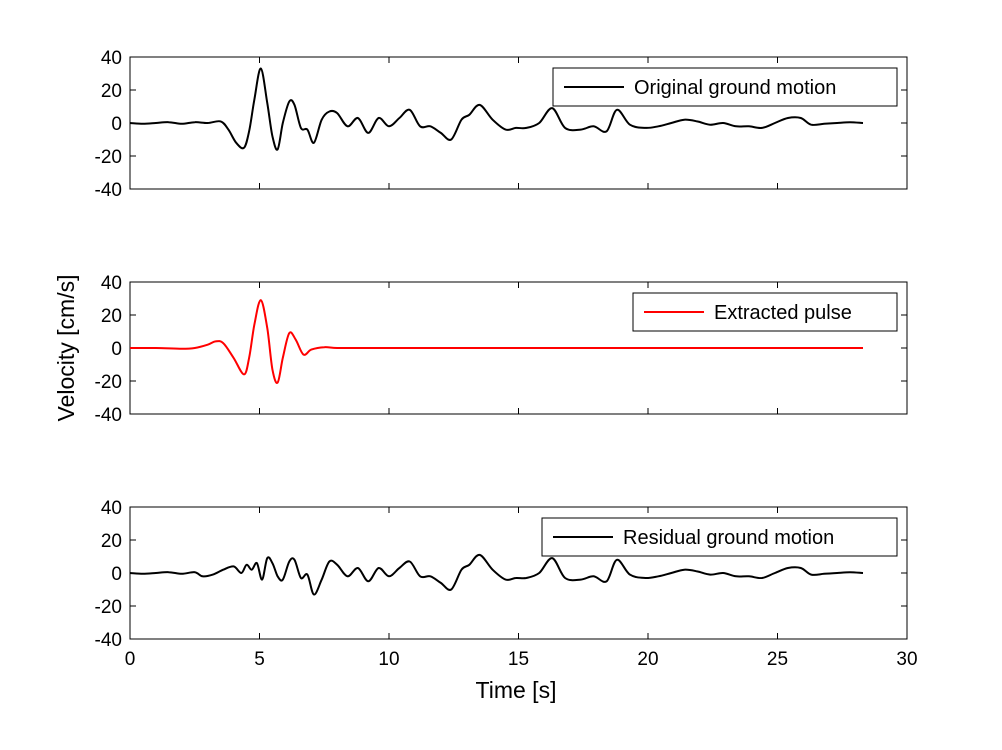  I want to click on legend-label: Original ground motion, so click(735, 88).